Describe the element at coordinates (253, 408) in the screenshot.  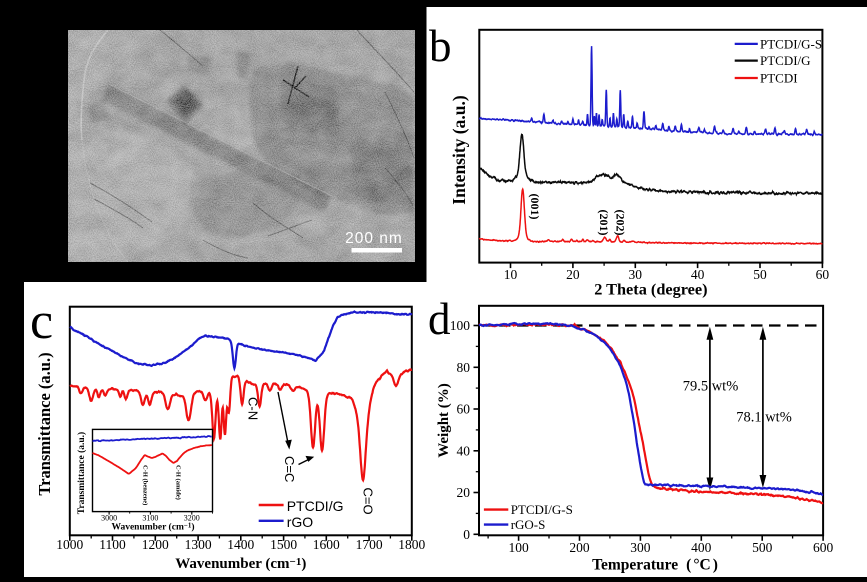
I see `svg-text: C-N` at that location.